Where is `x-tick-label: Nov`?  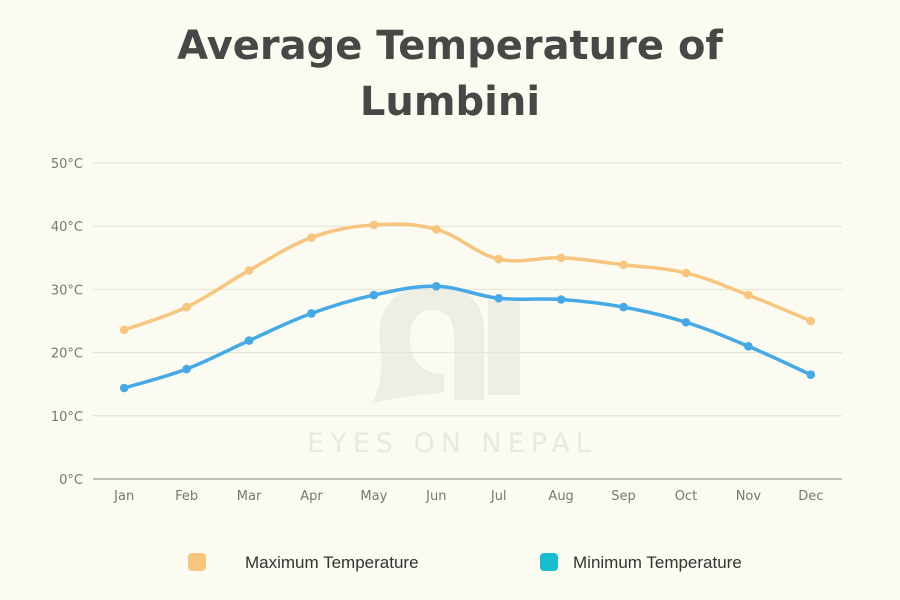 x-tick-label: Nov is located at coordinates (749, 496).